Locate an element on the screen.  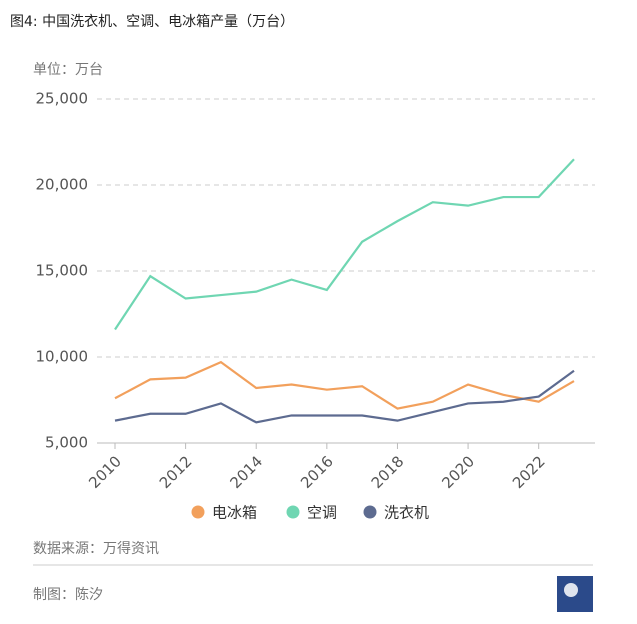
x-tick-label: 2020 is located at coordinates (458, 472).